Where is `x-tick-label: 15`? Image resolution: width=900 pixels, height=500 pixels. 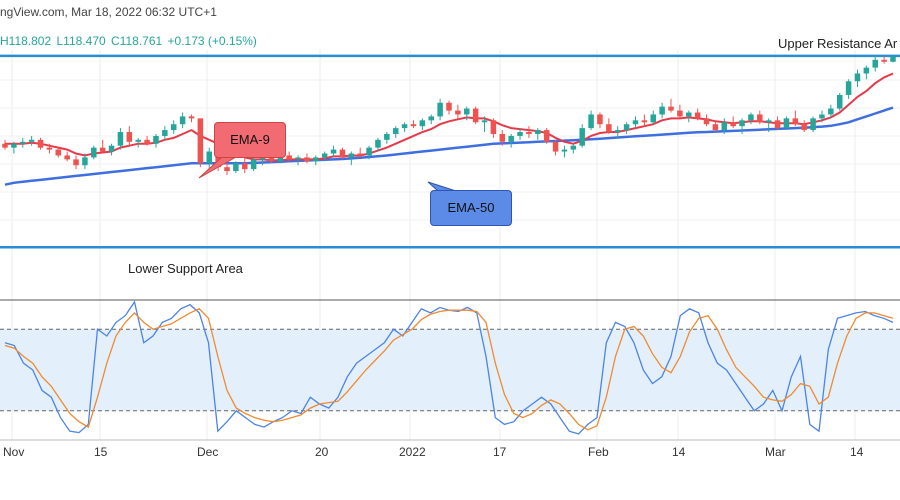 x-tick-label: 15 is located at coordinates (101, 452).